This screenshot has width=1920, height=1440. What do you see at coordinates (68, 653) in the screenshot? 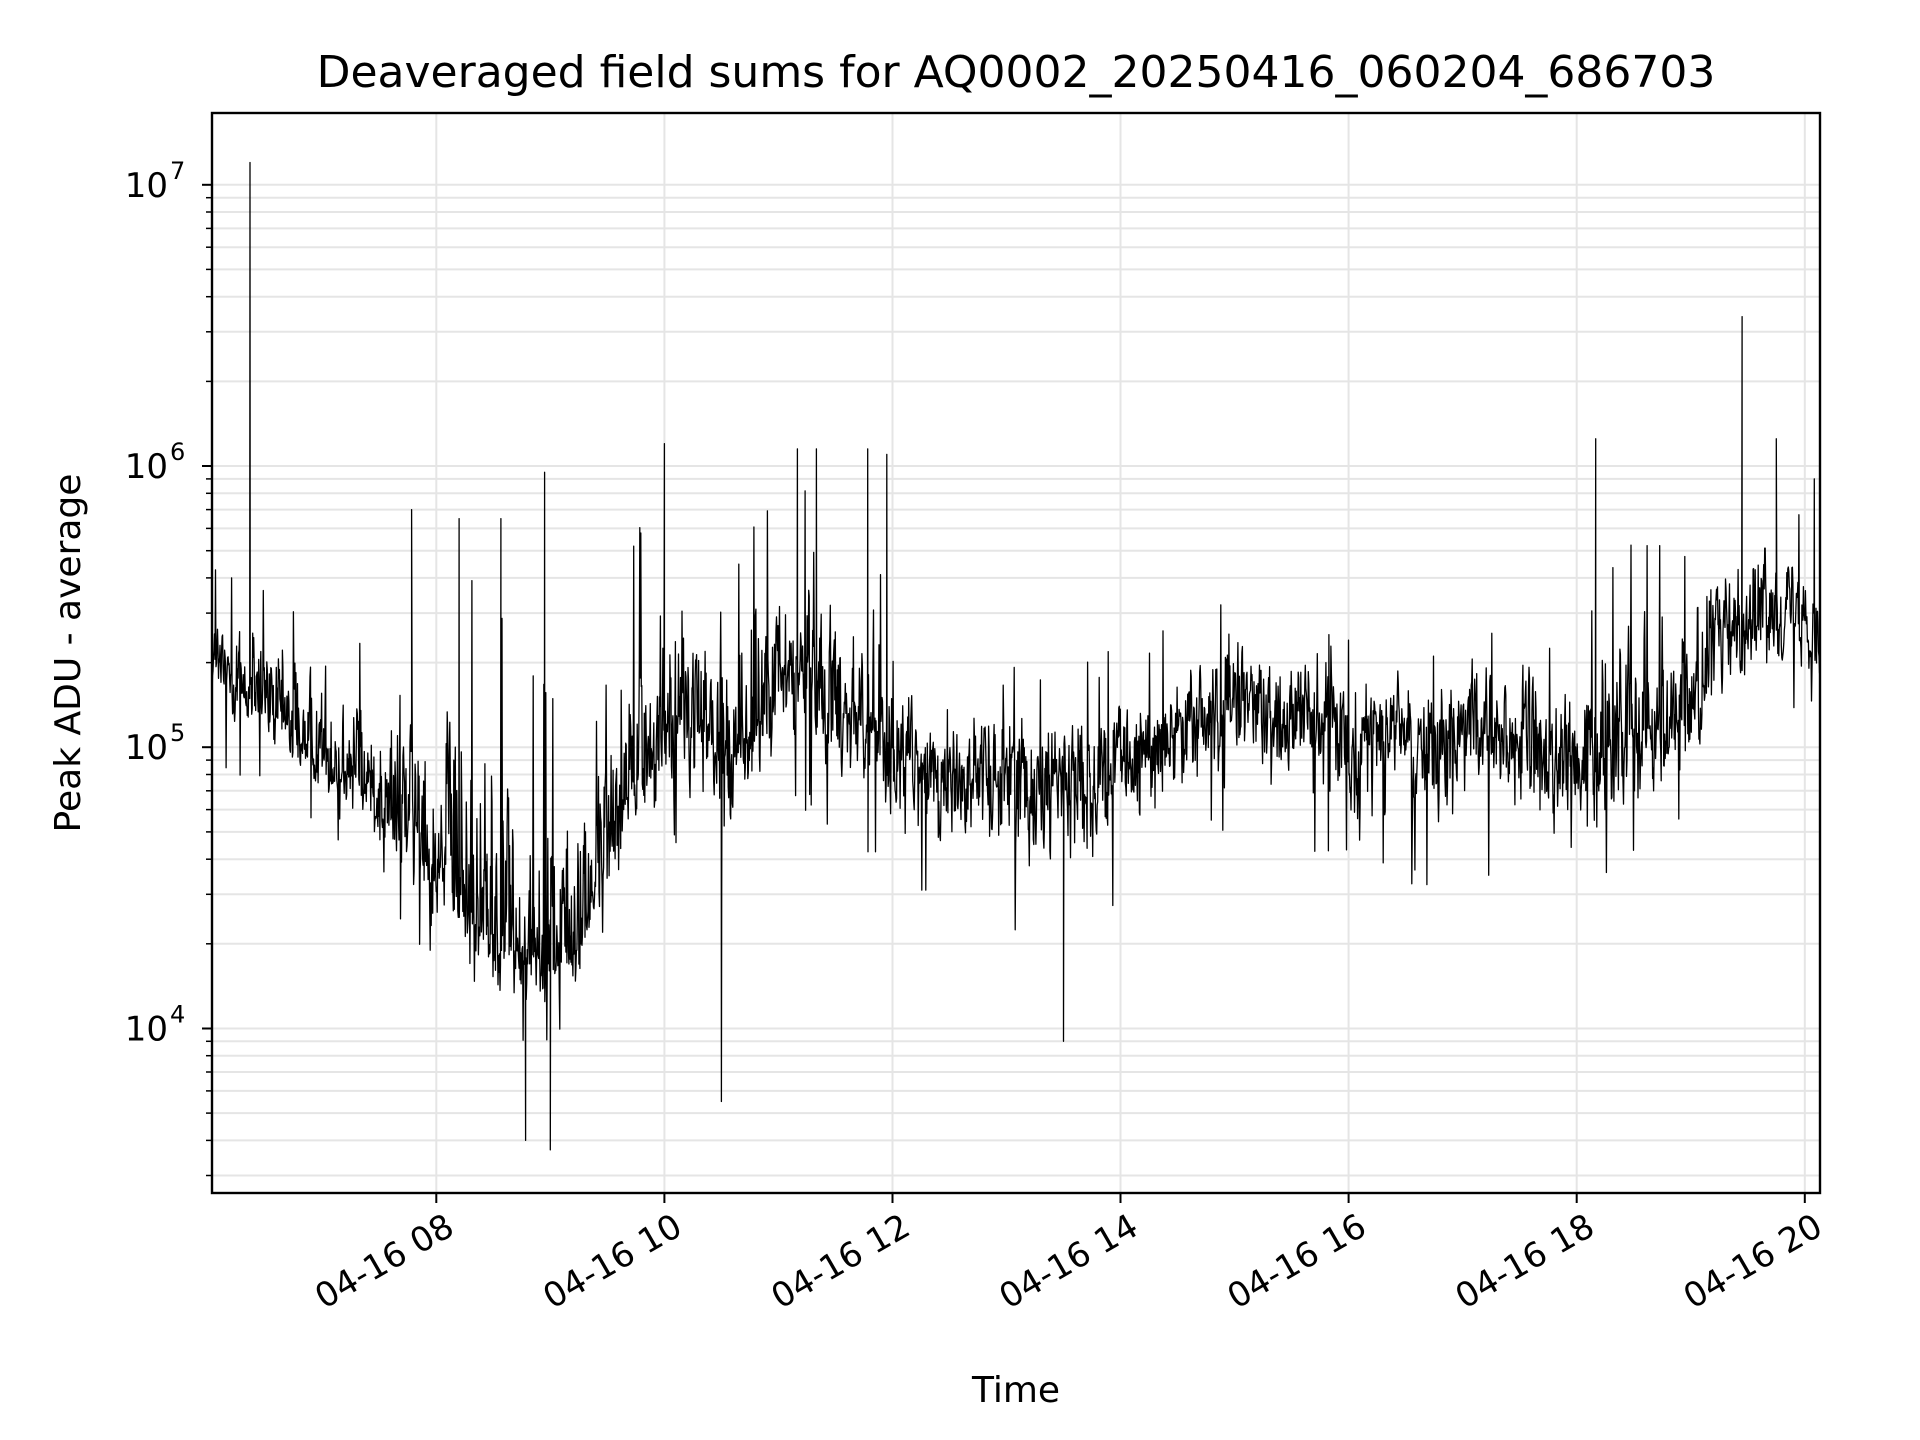
I see `y-axis-label: Peak ADU - average` at bounding box center [68, 653].